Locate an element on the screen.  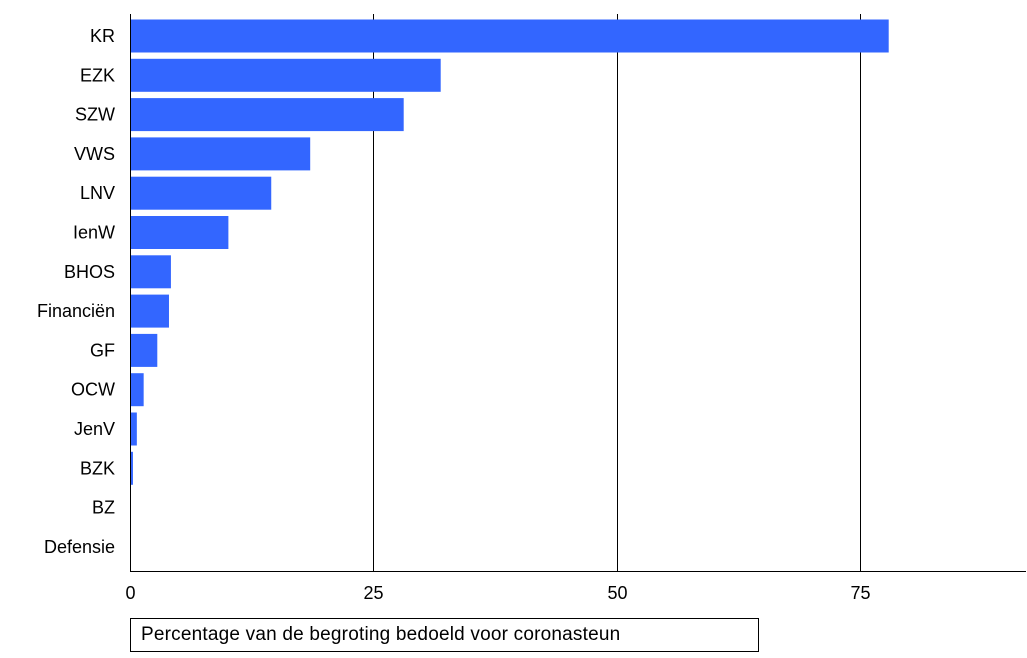
y-tick-label: BZ is located at coordinates (103, 508).